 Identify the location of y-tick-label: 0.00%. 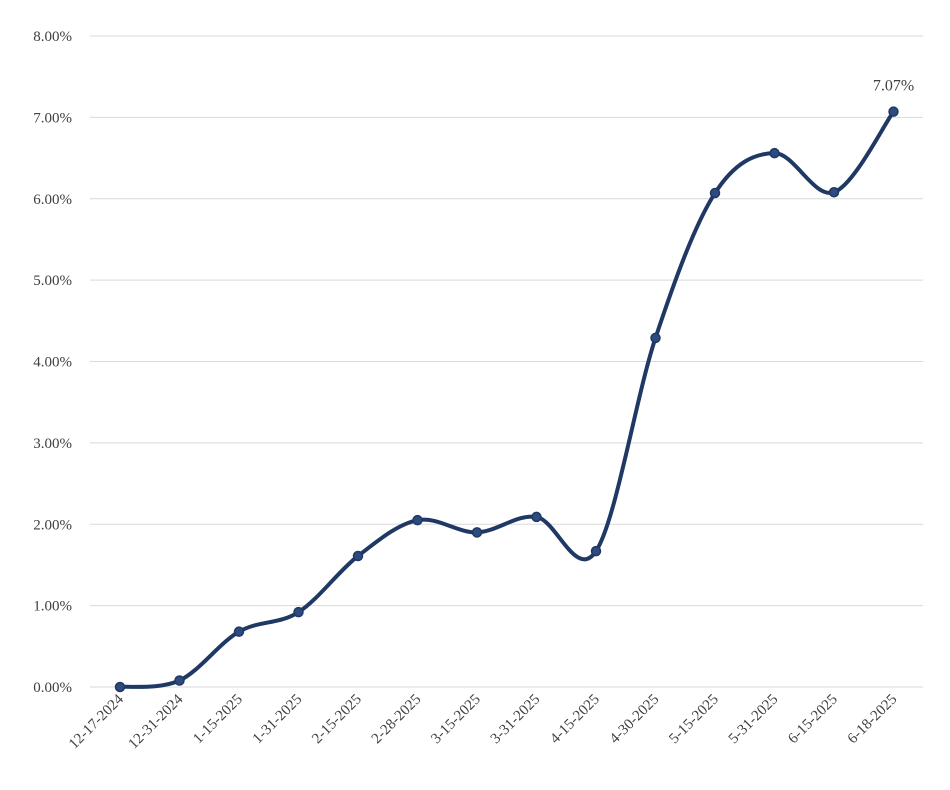
(52, 688).